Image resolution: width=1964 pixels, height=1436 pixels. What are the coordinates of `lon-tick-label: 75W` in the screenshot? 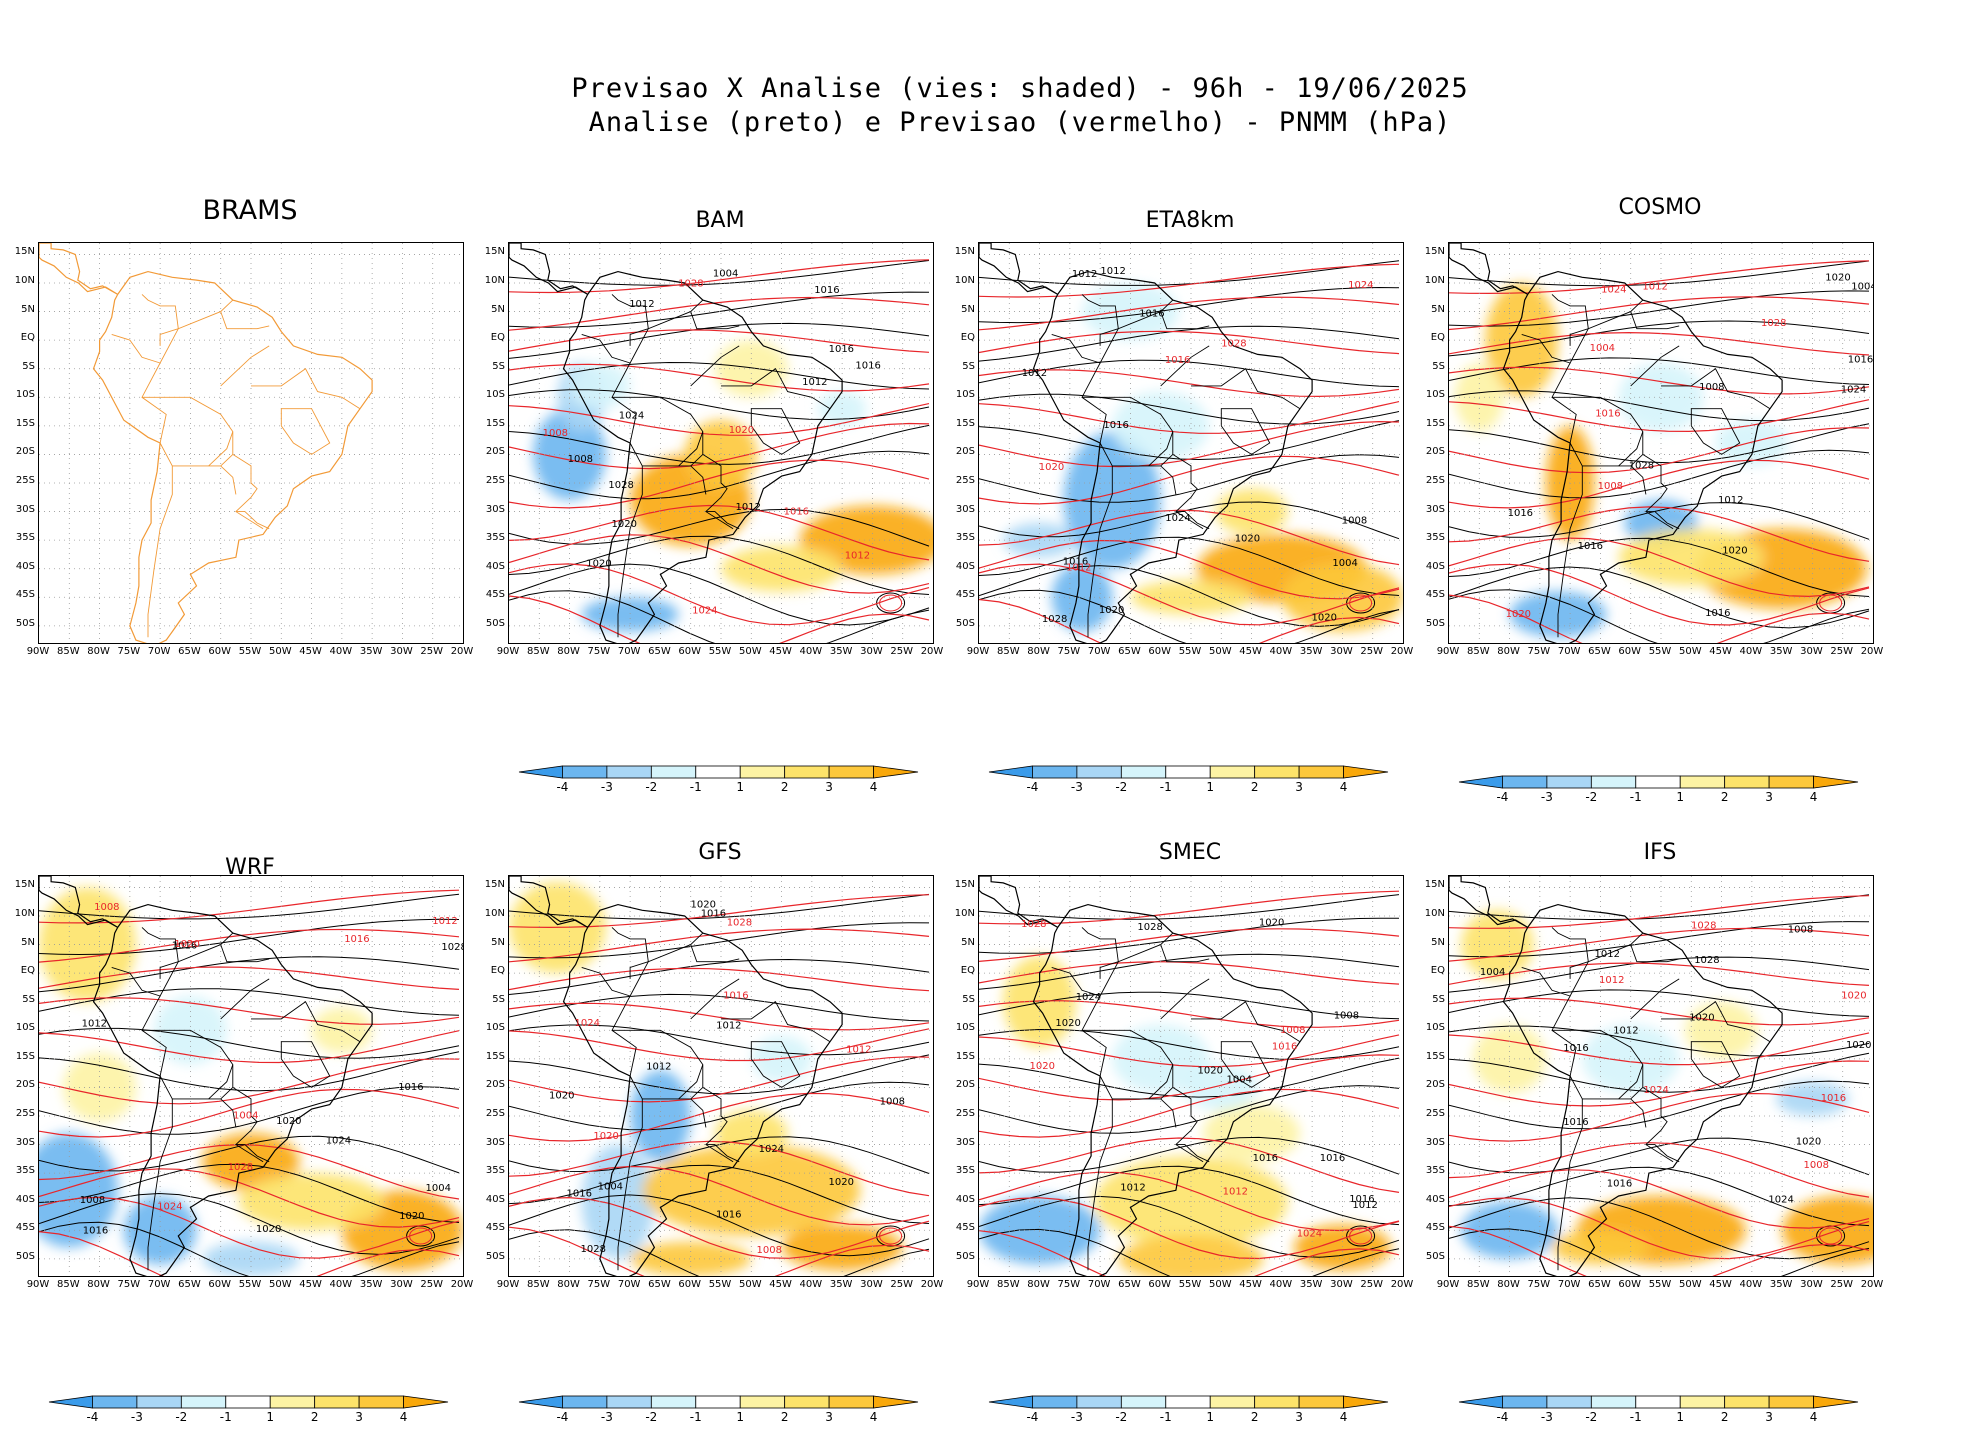 It's located at (1069, 1284).